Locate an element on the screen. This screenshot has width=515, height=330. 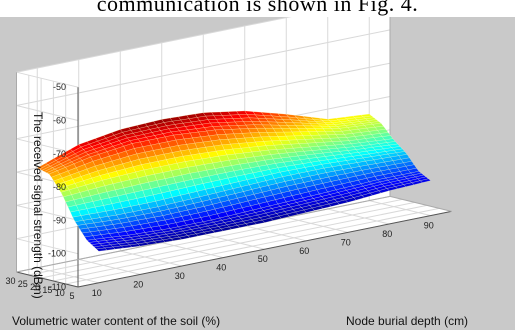
x-tick-label: 90 is located at coordinates (429, 226).